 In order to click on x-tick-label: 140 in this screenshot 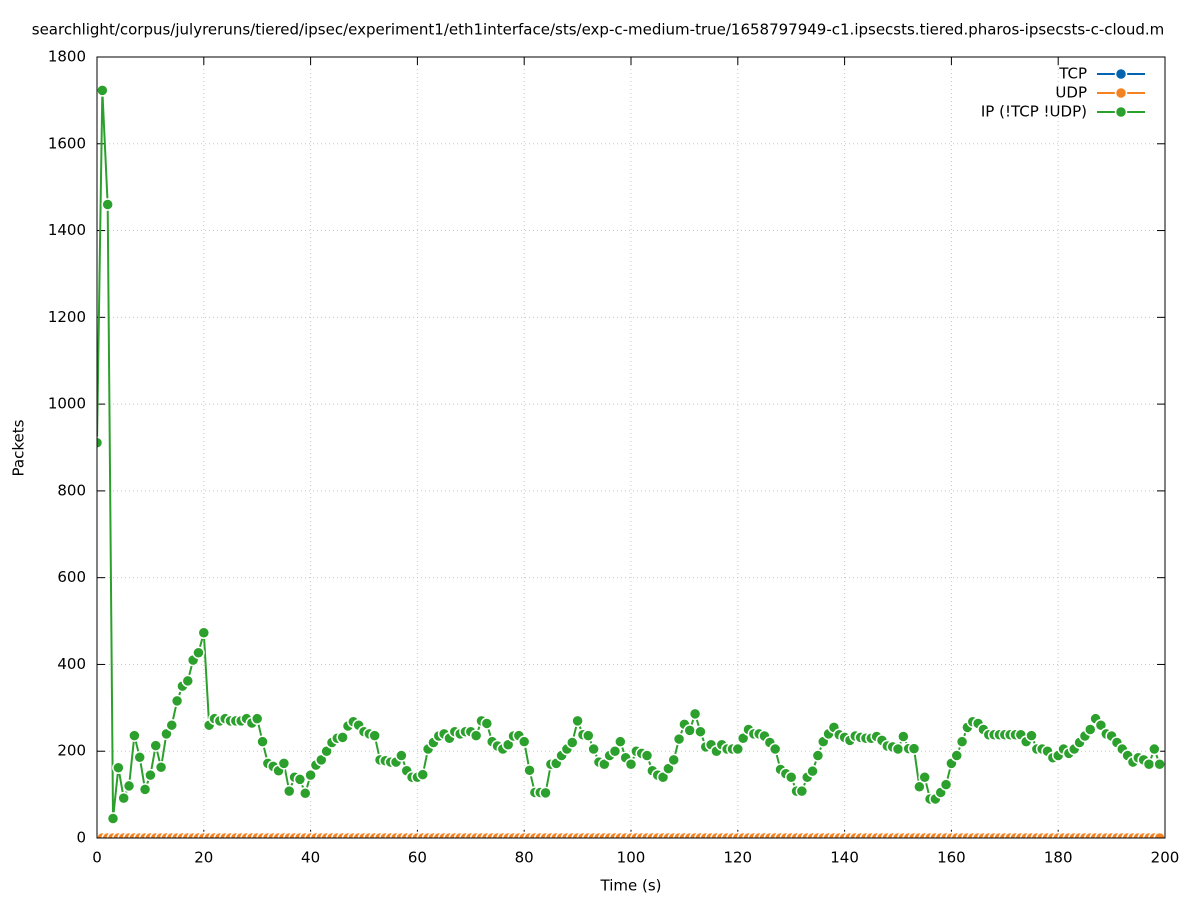, I will do `click(844, 858)`.